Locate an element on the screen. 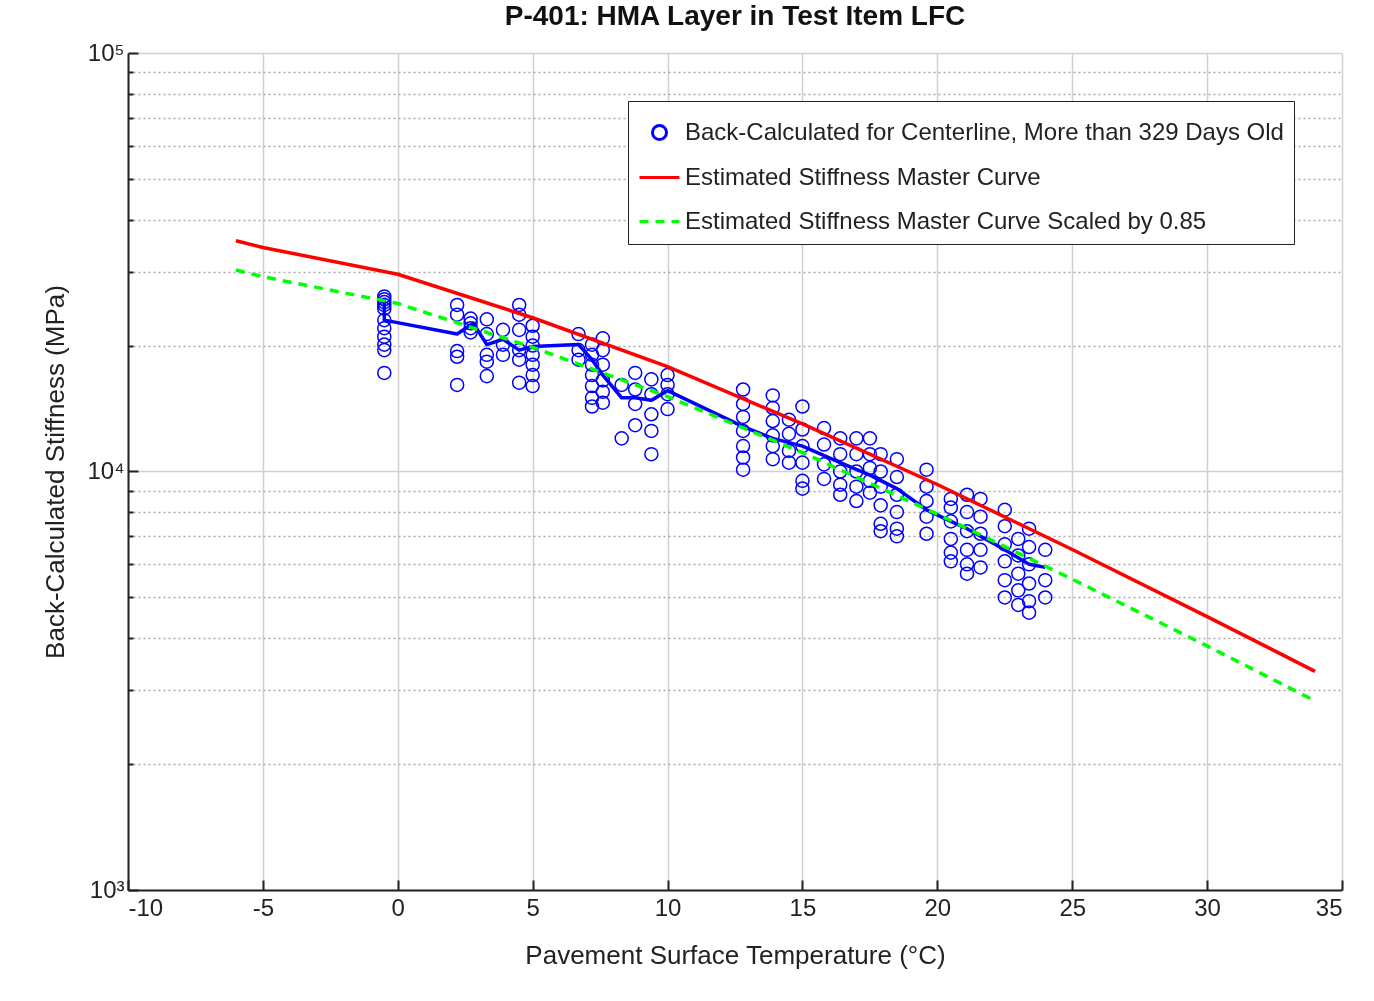 Image resolution: width=1374 pixels, height=1001 pixels. y-tick-label: 10⁵ is located at coordinates (106, 52).